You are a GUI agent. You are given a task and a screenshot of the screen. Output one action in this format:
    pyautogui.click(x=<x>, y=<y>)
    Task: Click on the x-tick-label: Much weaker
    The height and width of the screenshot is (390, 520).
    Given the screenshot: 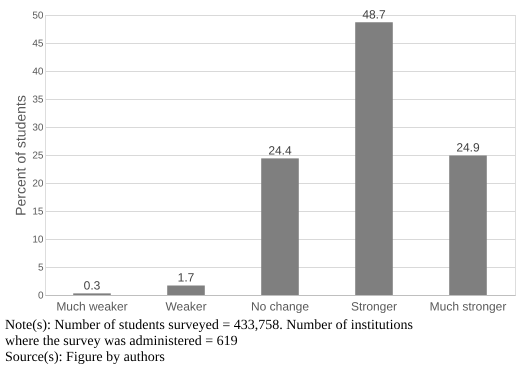 What is the action you would take?
    pyautogui.click(x=92, y=307)
    